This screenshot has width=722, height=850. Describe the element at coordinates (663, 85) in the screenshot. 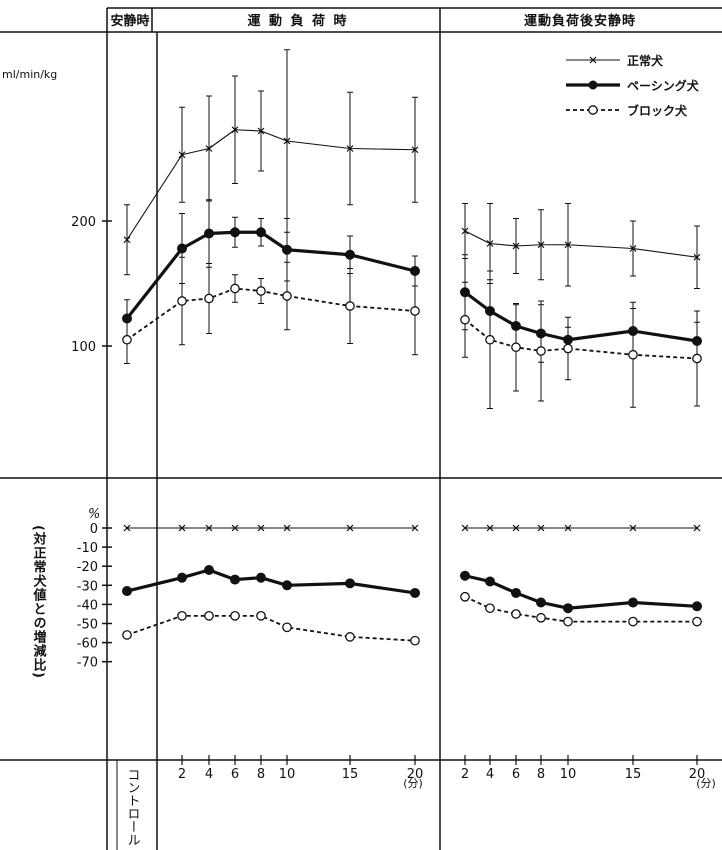

I see `legend-pacing-label: ペーシング犬` at that location.